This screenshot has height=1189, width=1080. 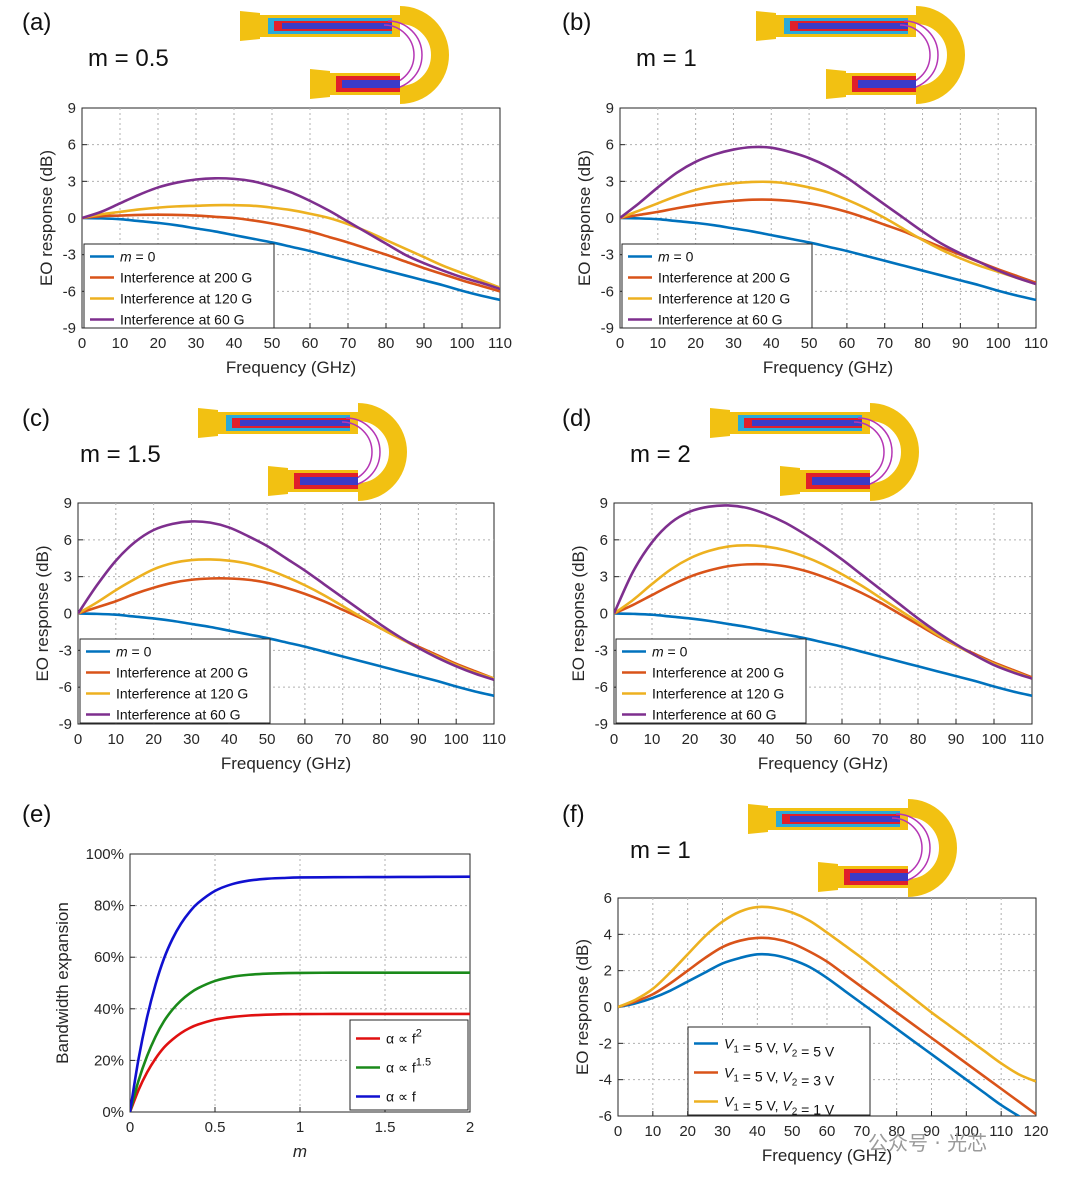 What do you see at coordinates (105, 854) in the screenshot?
I see `y-tick-label: 100%` at bounding box center [105, 854].